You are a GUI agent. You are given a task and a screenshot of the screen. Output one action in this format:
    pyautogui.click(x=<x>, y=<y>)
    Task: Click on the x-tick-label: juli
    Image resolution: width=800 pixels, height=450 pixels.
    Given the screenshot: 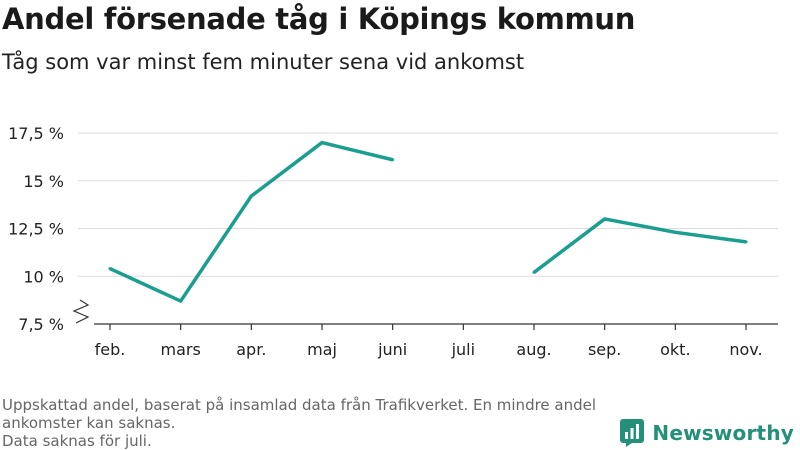 What is the action you would take?
    pyautogui.click(x=463, y=349)
    